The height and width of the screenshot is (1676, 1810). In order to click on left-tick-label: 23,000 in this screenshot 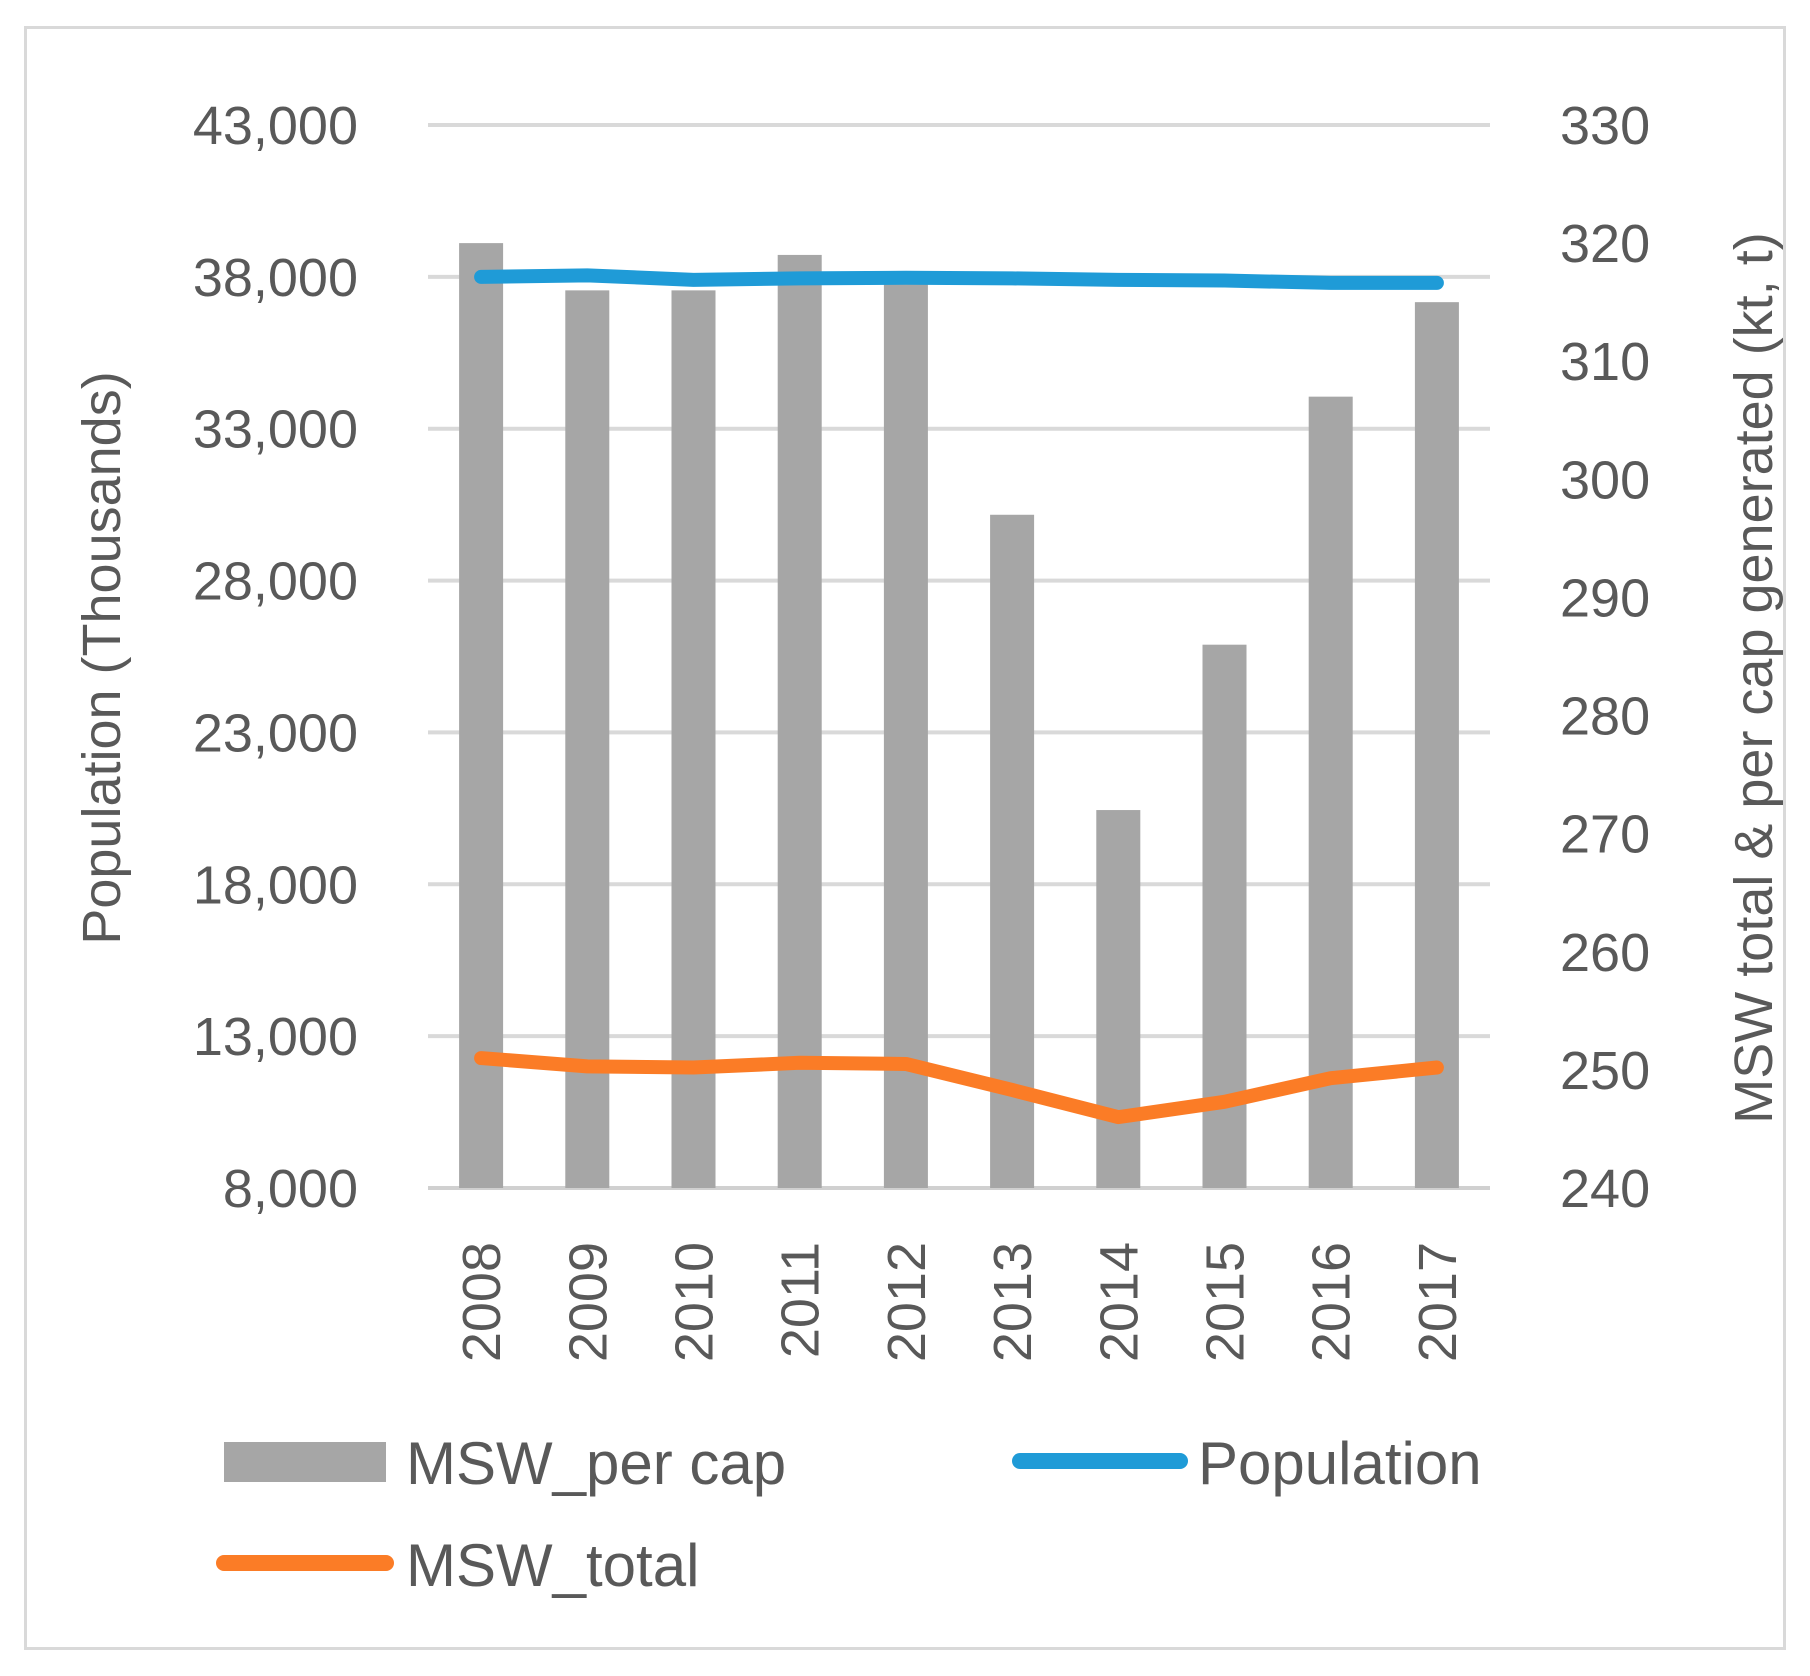, I will do `click(275, 733)`.